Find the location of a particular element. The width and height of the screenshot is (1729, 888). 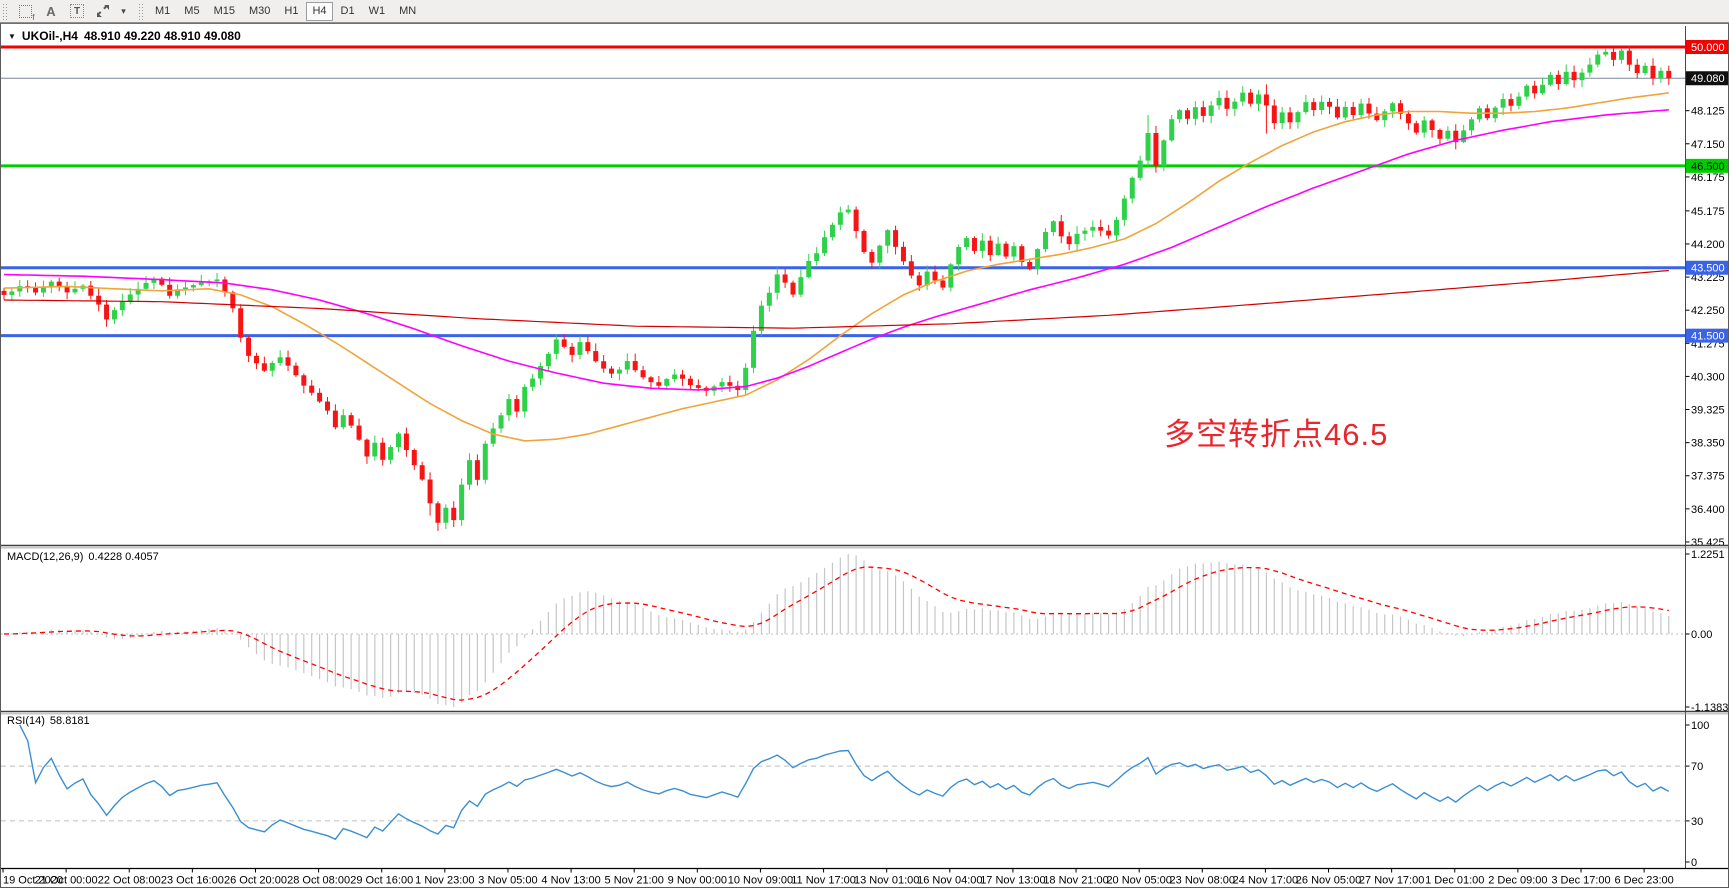

price-tick-label: 39.325 is located at coordinates (1708, 411).